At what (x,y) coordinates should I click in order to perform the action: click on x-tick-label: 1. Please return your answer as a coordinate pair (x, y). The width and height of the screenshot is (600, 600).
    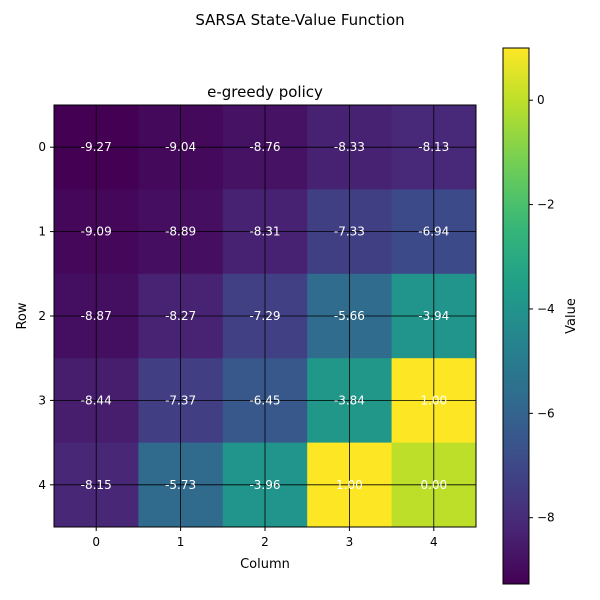
    Looking at the image, I should click on (181, 542).